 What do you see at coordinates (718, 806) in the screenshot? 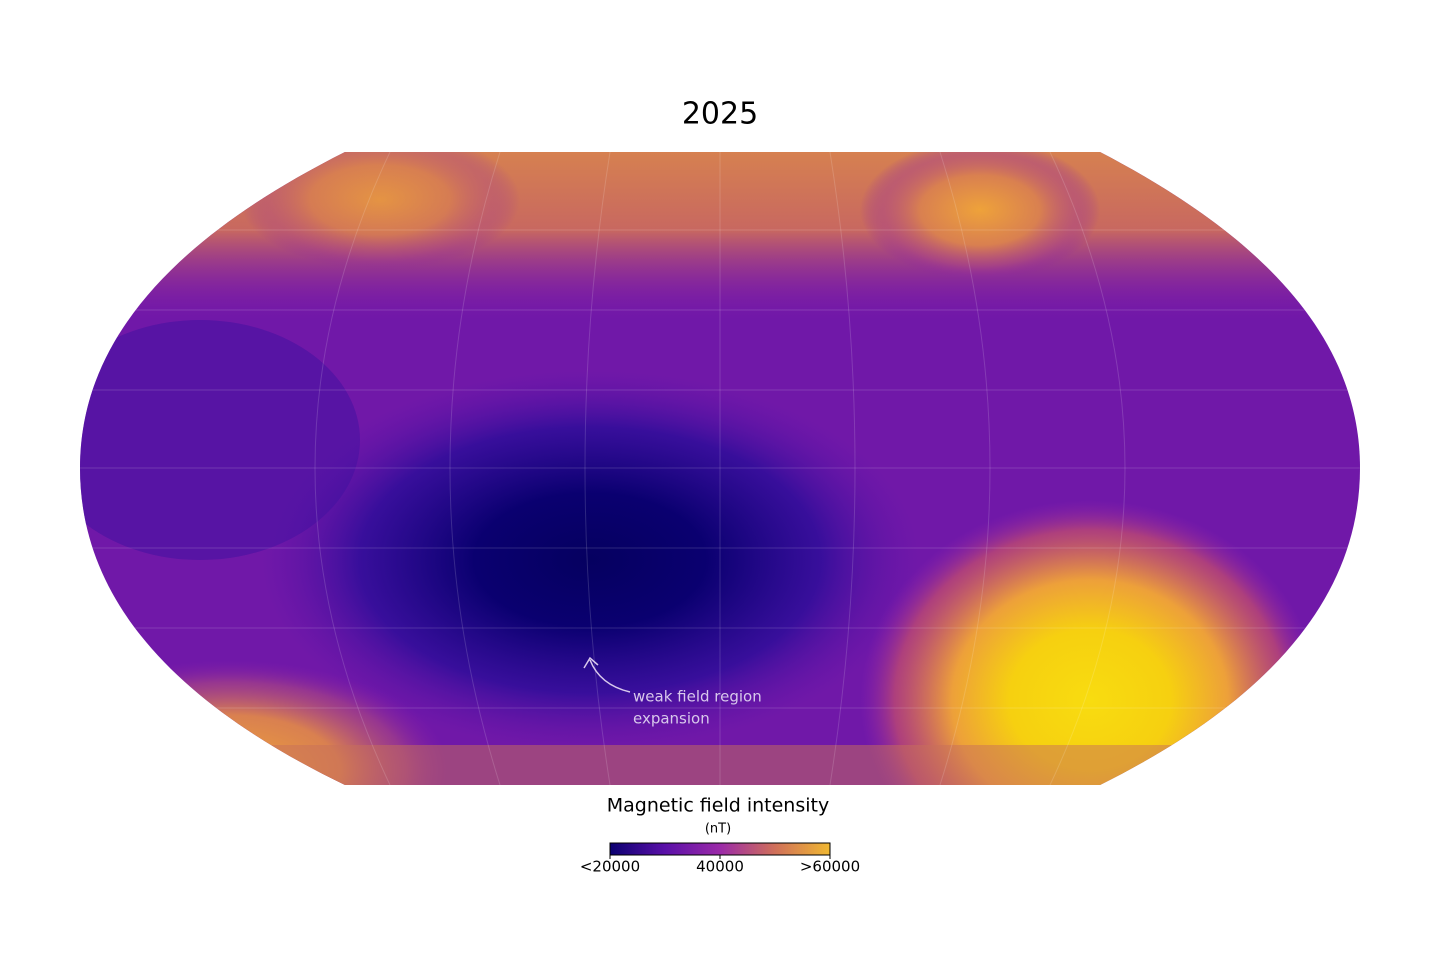
I see `colorbar-title: Magnetic field intensity` at bounding box center [718, 806].